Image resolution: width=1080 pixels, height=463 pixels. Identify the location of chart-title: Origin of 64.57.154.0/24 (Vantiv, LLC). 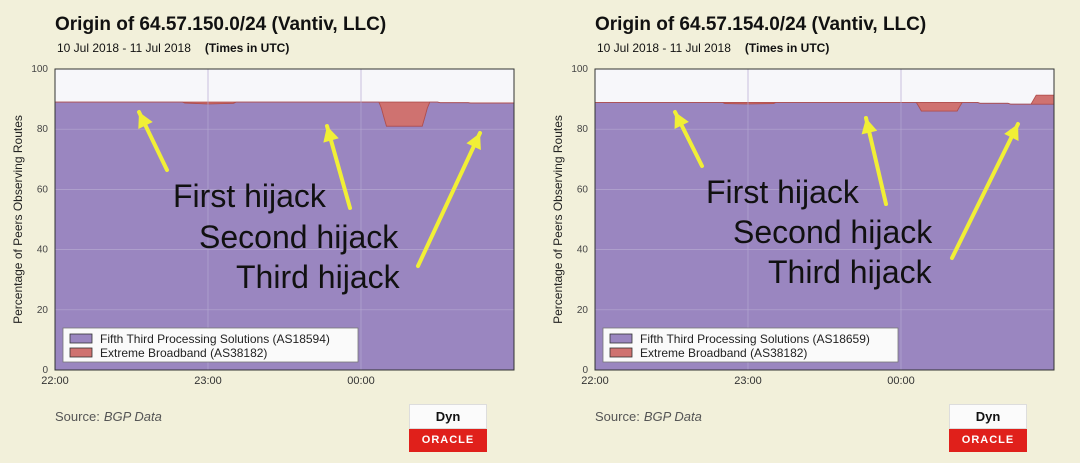
(761, 24).